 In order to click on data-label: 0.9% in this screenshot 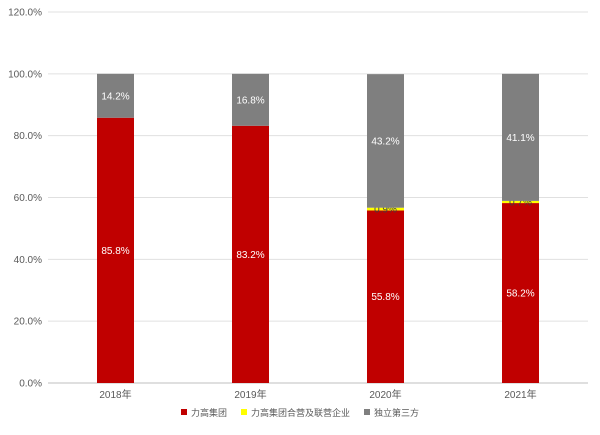, I will do `click(385, 210)`.